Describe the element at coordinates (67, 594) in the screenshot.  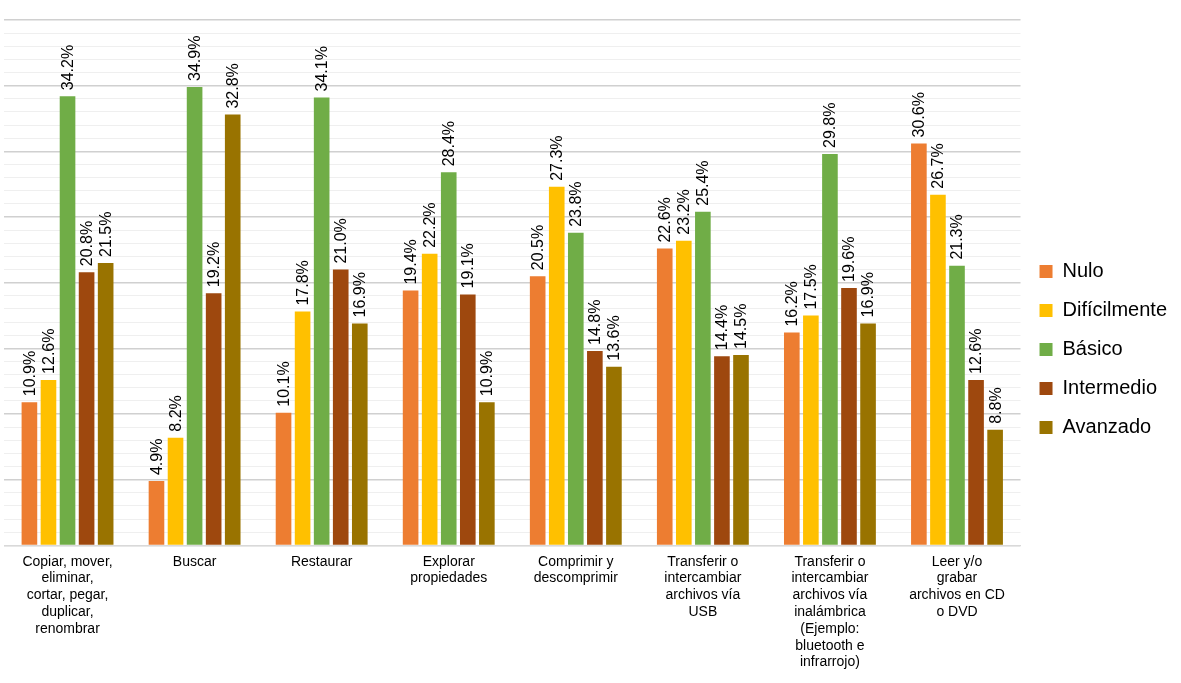
I see `x-tick-label: Copiar, mover, eliminar, cortar, pegar, duplicar, renombrar` at that location.